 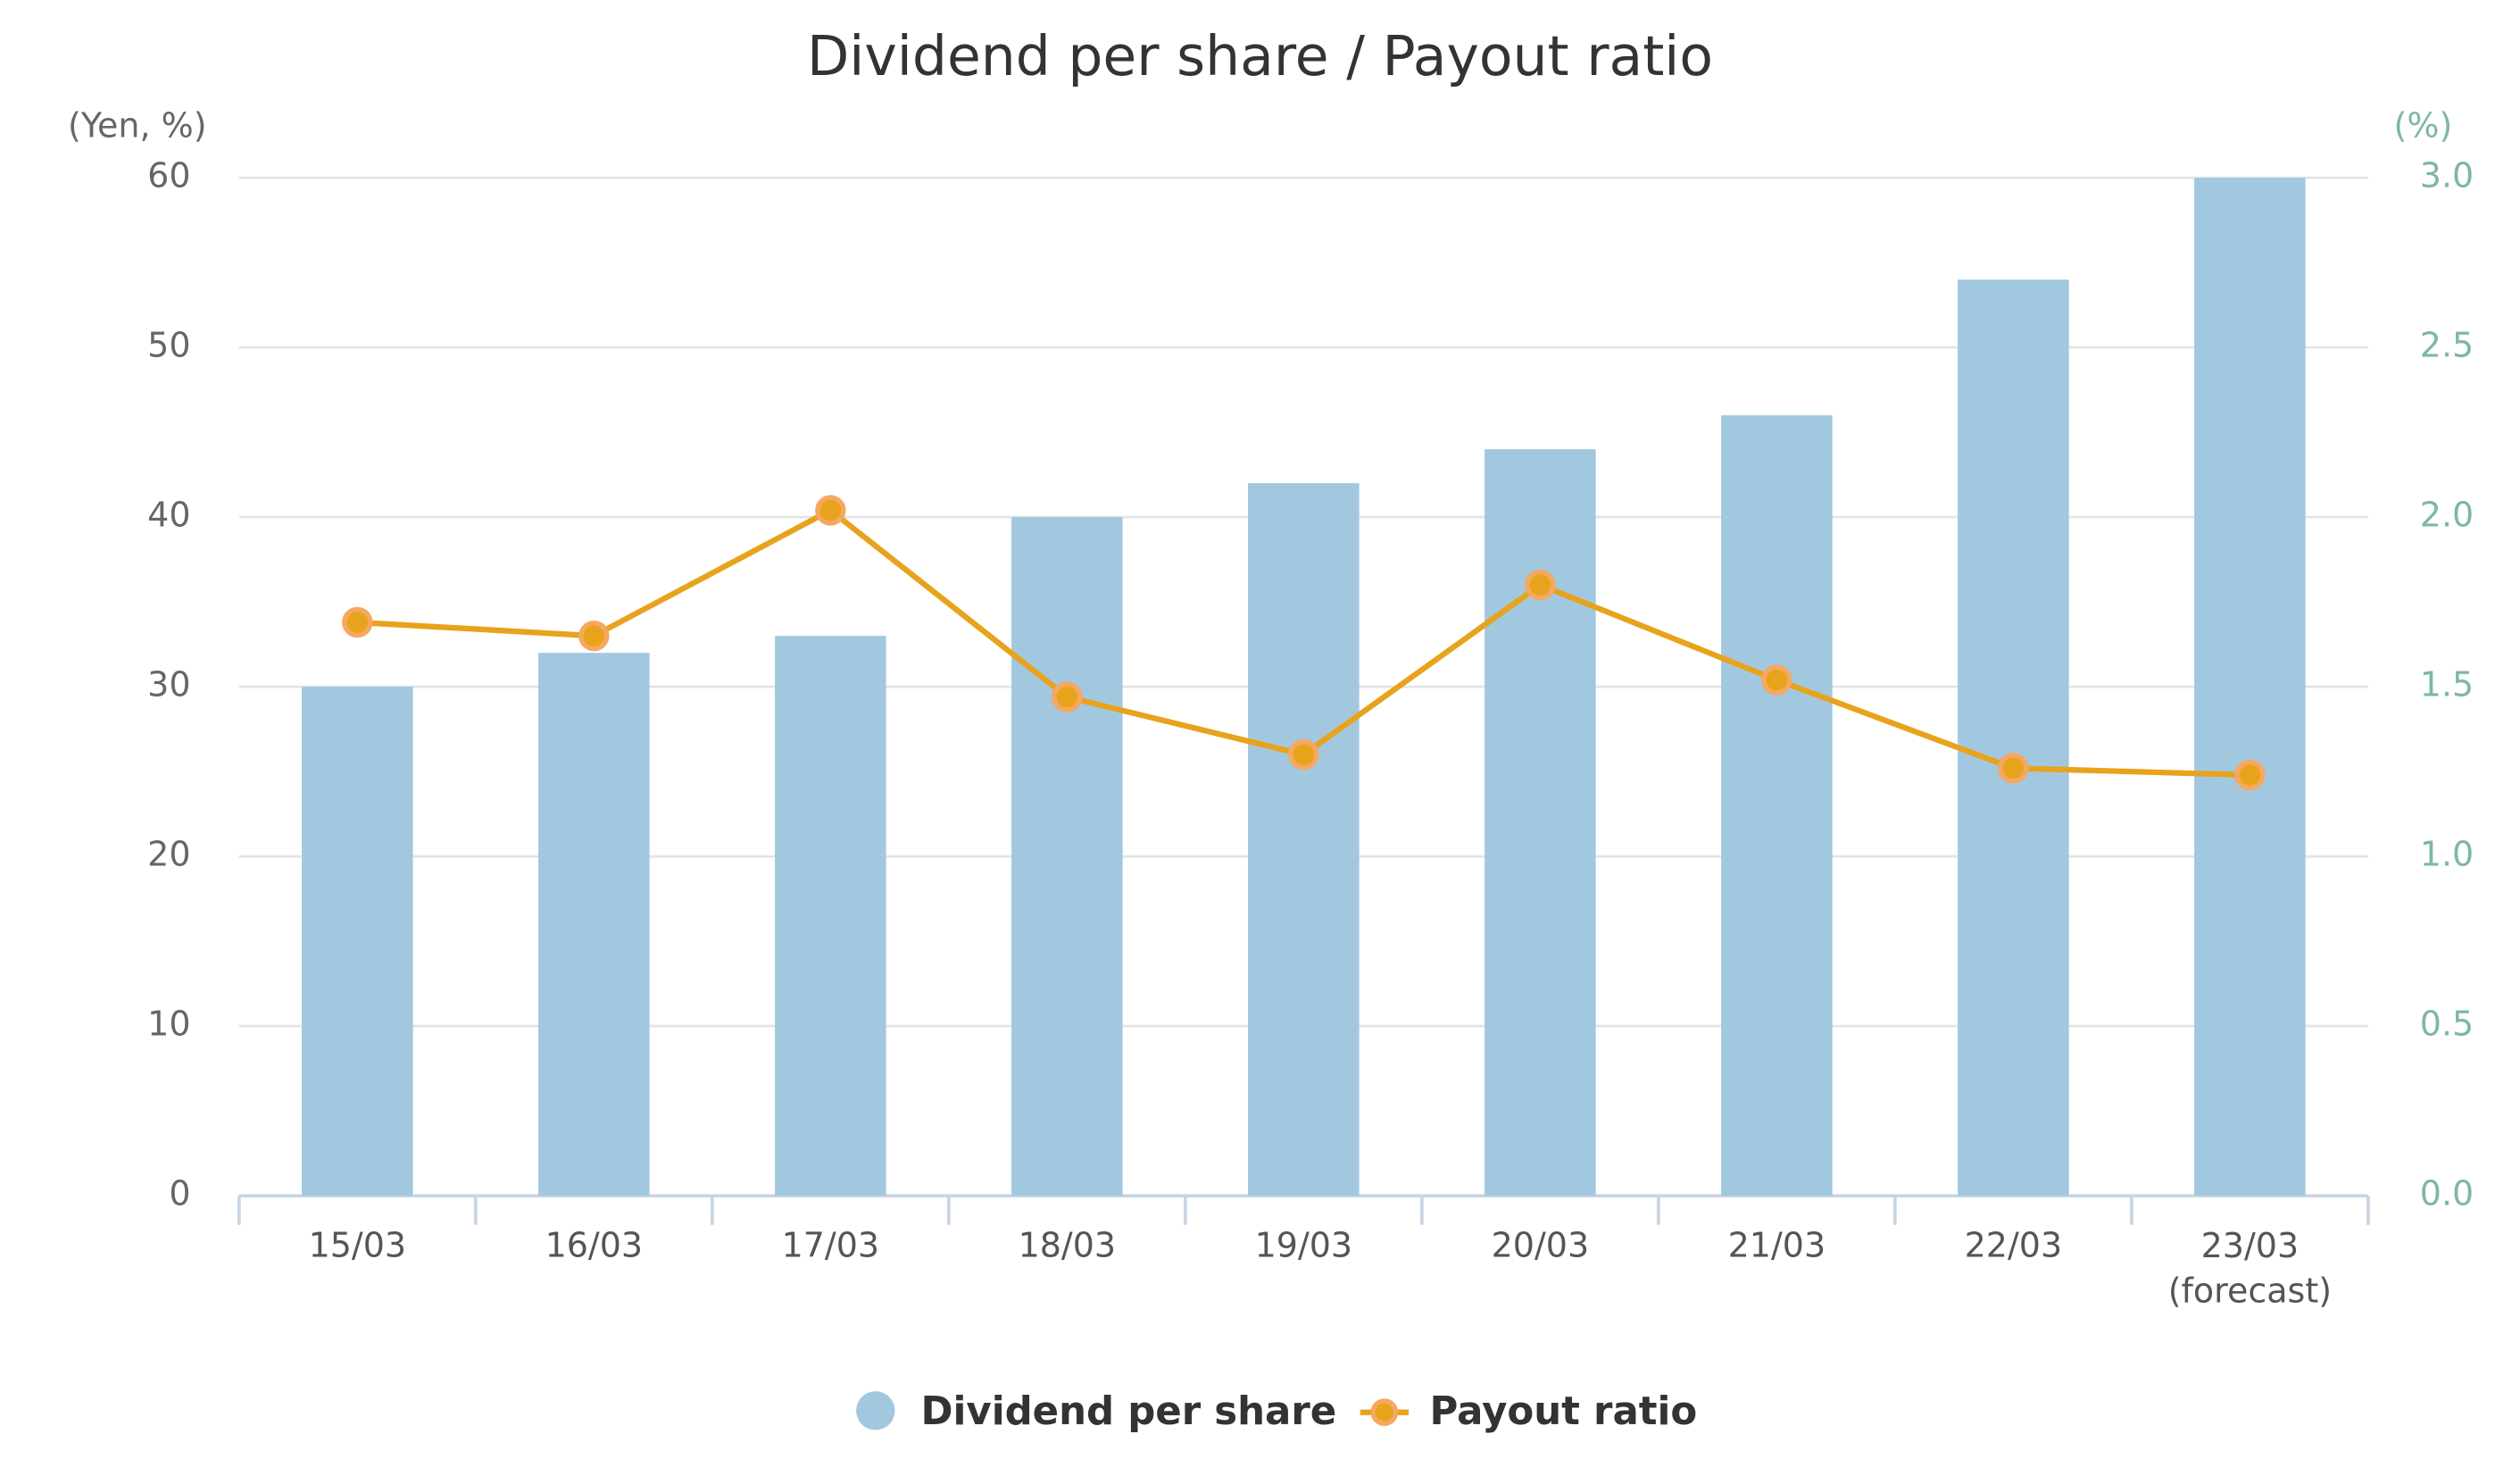 What do you see at coordinates (2447, 1193) in the screenshot?
I see `y2-tick-label: 0.0` at bounding box center [2447, 1193].